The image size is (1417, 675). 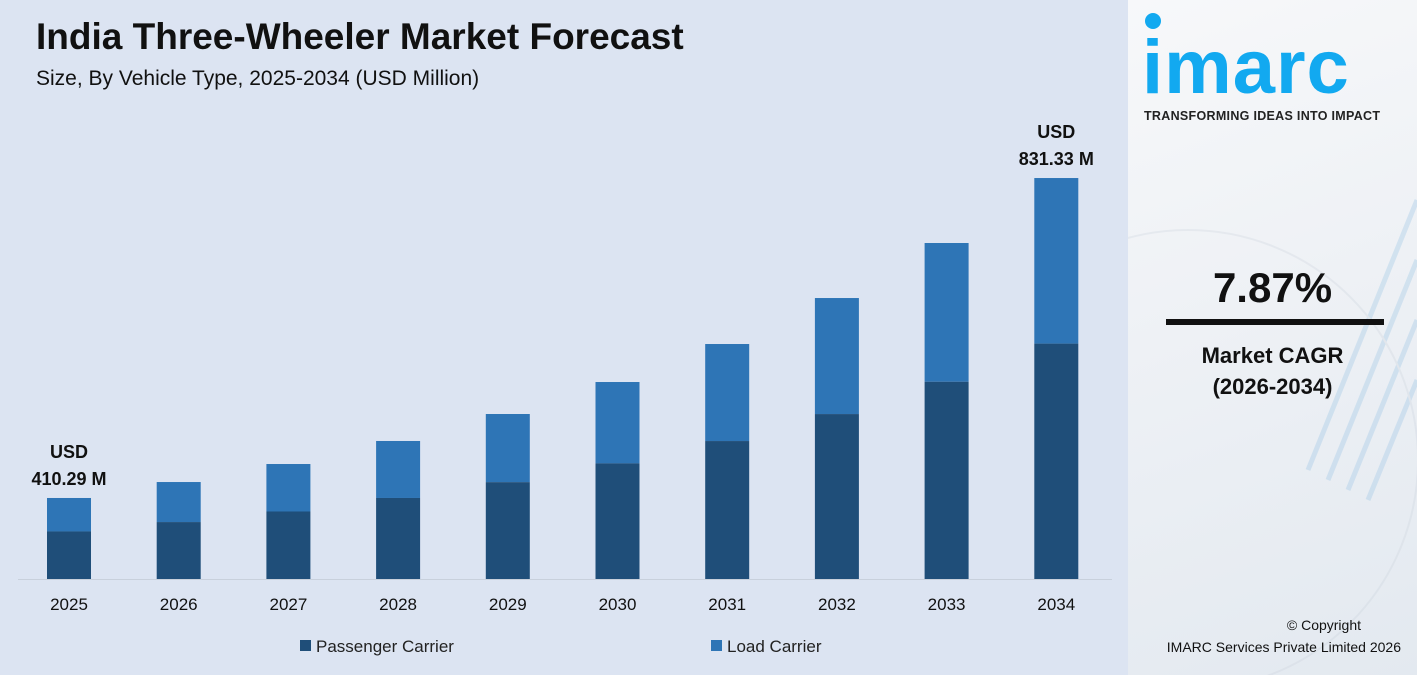 I want to click on data-label-value: 831.33 M, so click(x=1056, y=159).